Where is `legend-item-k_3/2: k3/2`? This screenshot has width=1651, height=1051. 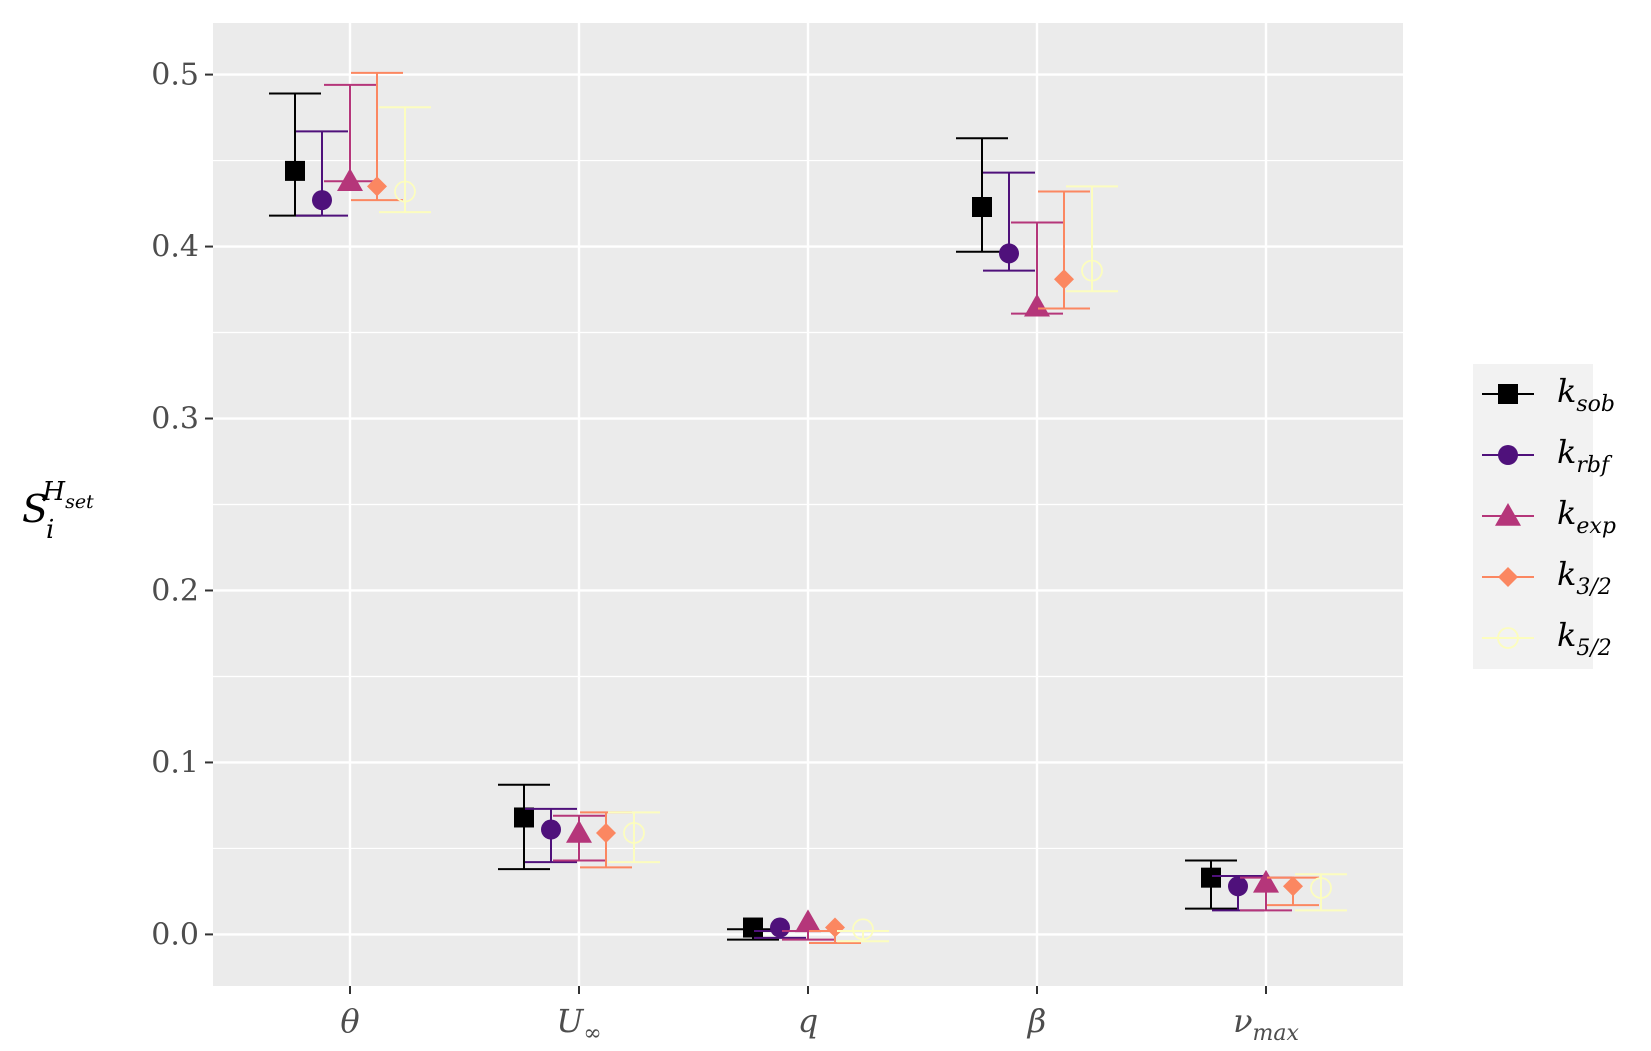 legend-item-k_3/2: k3/2 is located at coordinates (1547, 577).